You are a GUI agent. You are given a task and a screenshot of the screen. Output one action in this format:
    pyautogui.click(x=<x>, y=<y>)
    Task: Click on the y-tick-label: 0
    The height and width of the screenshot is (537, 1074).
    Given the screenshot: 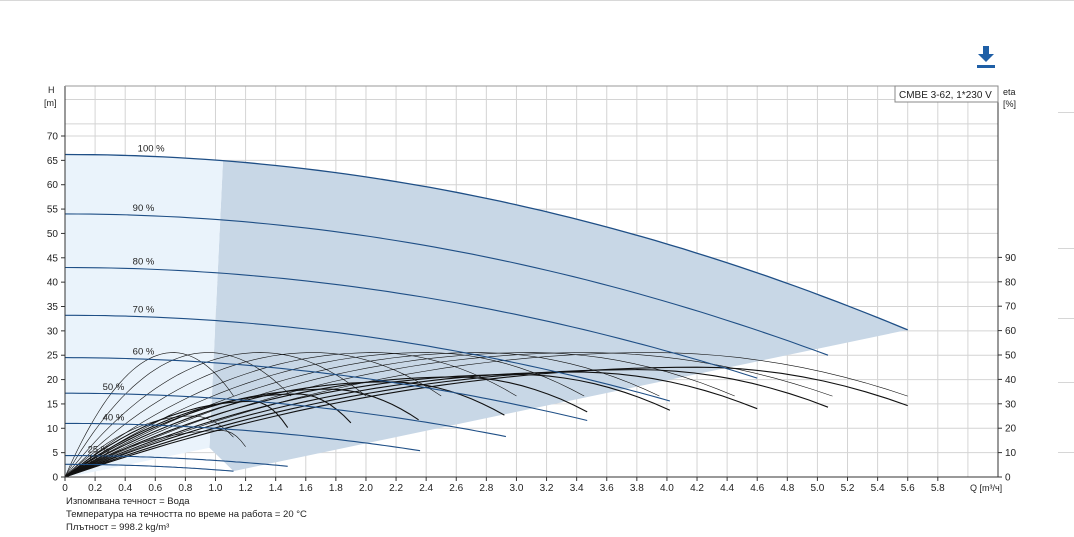 What is the action you would take?
    pyautogui.click(x=55, y=478)
    